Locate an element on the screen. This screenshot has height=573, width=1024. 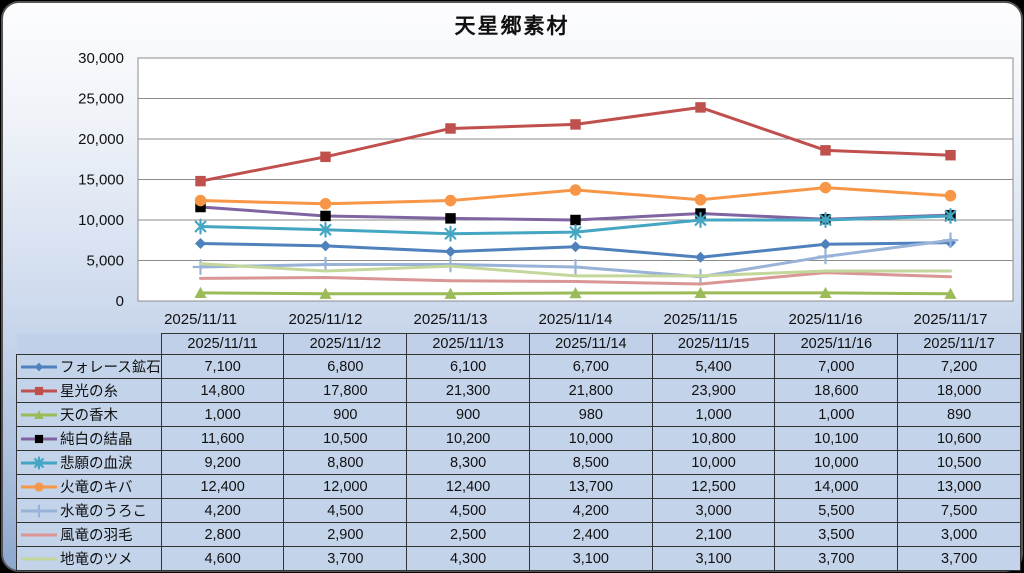
value-cell: 8,800 is located at coordinates (345, 462).